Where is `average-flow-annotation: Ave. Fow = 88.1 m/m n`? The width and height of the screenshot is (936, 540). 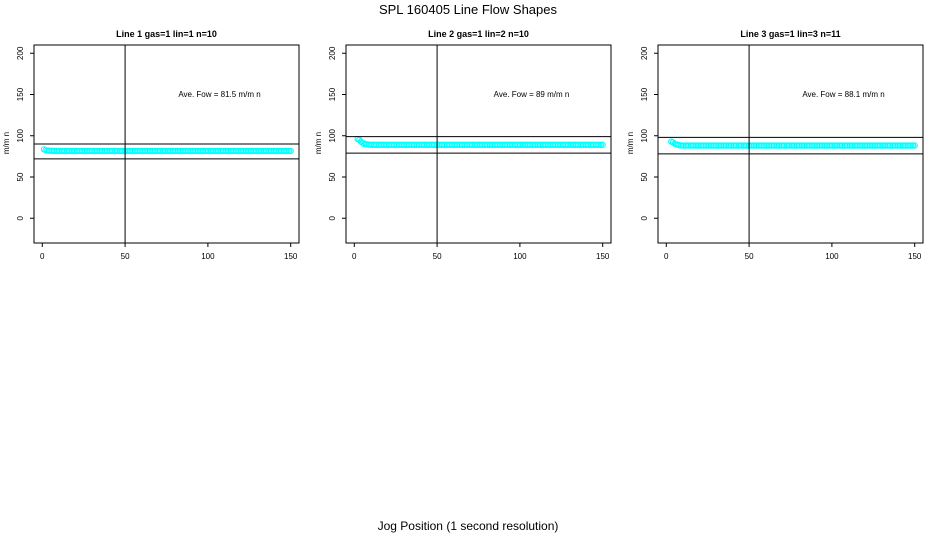
average-flow-annotation: Ave. Fow = 88.1 m/m n is located at coordinates (843, 94).